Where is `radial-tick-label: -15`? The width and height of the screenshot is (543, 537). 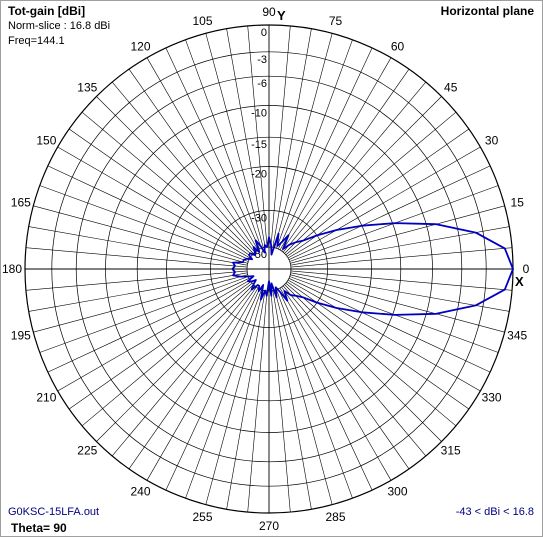
radial-tick-label: -15 is located at coordinates (259, 145).